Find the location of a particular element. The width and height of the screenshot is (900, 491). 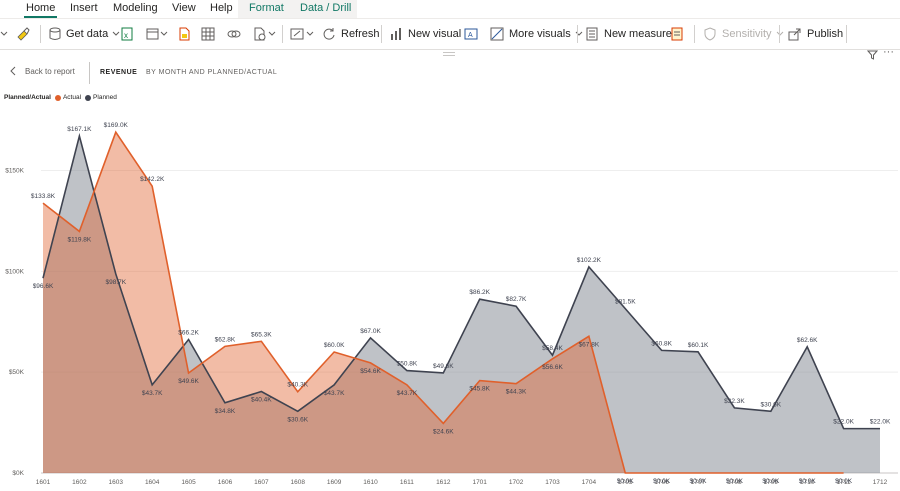

refresh-button: Refresh is located at coordinates (351, 34).